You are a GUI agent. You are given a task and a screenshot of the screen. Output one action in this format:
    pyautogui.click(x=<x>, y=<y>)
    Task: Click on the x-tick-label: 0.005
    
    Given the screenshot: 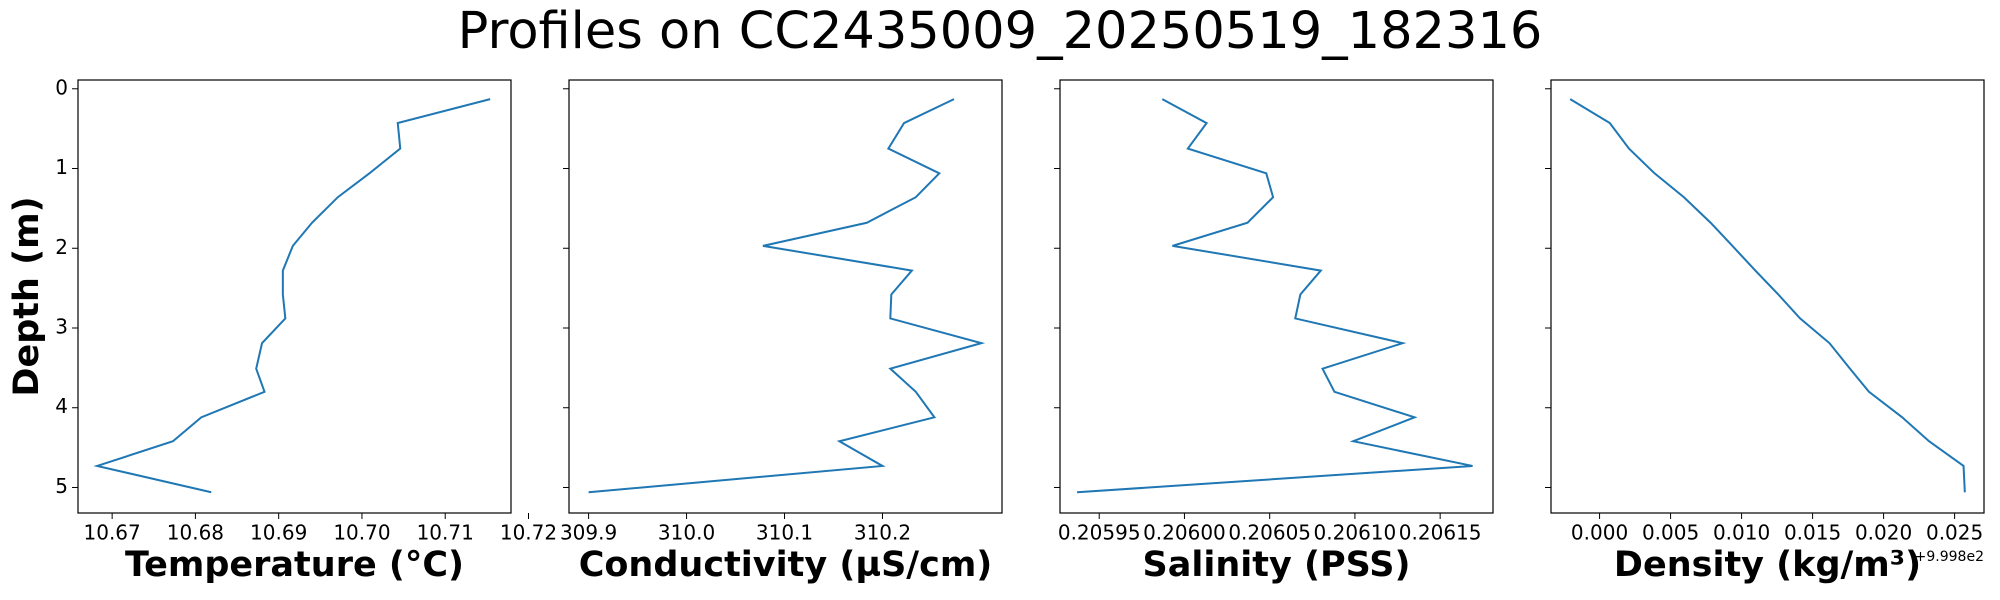 What is the action you would take?
    pyautogui.click(x=1670, y=533)
    